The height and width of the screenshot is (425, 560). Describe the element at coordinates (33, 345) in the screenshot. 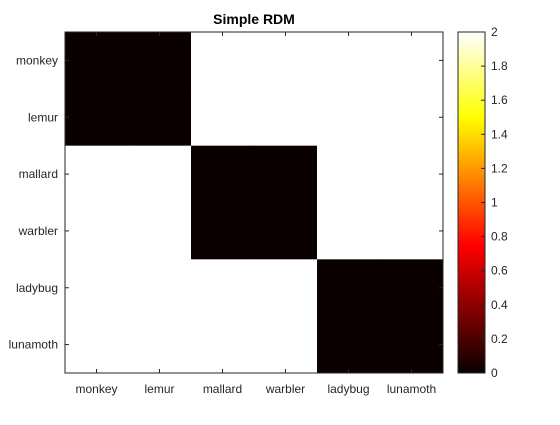

I see `y-tick-label: lunamoth` at that location.